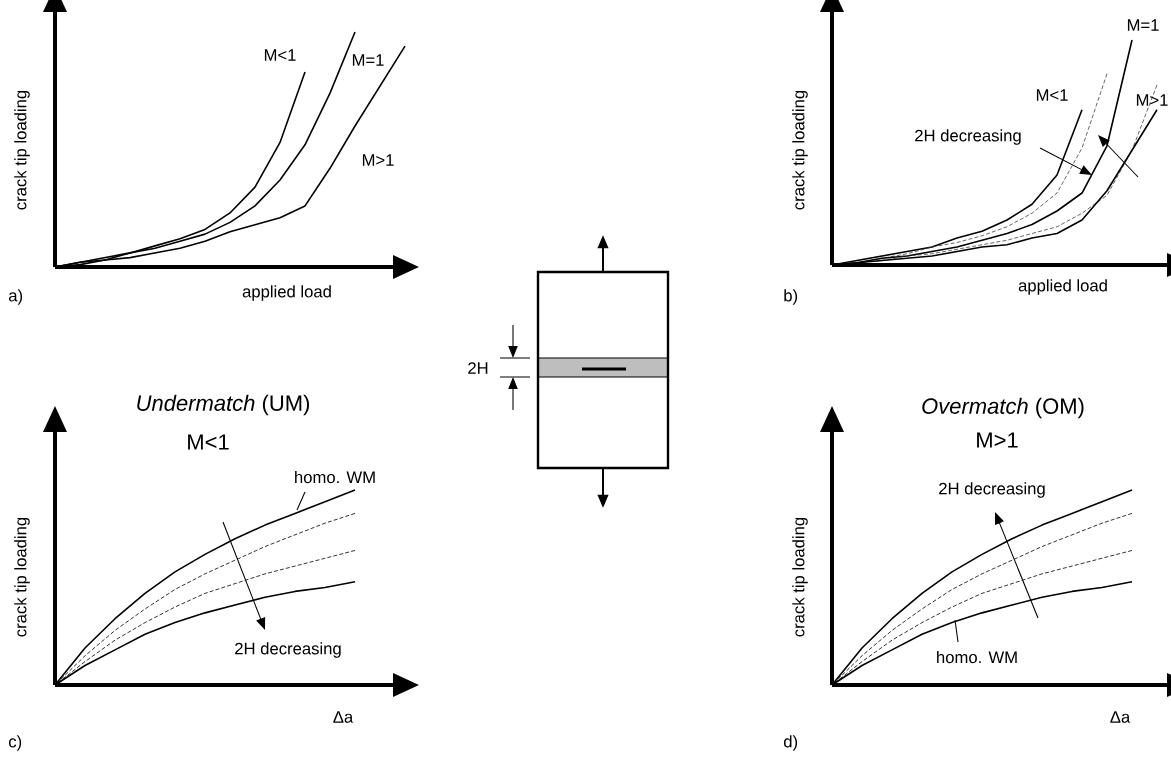 This screenshot has width=1171, height=758. I want to click on text: b), so click(791, 297).